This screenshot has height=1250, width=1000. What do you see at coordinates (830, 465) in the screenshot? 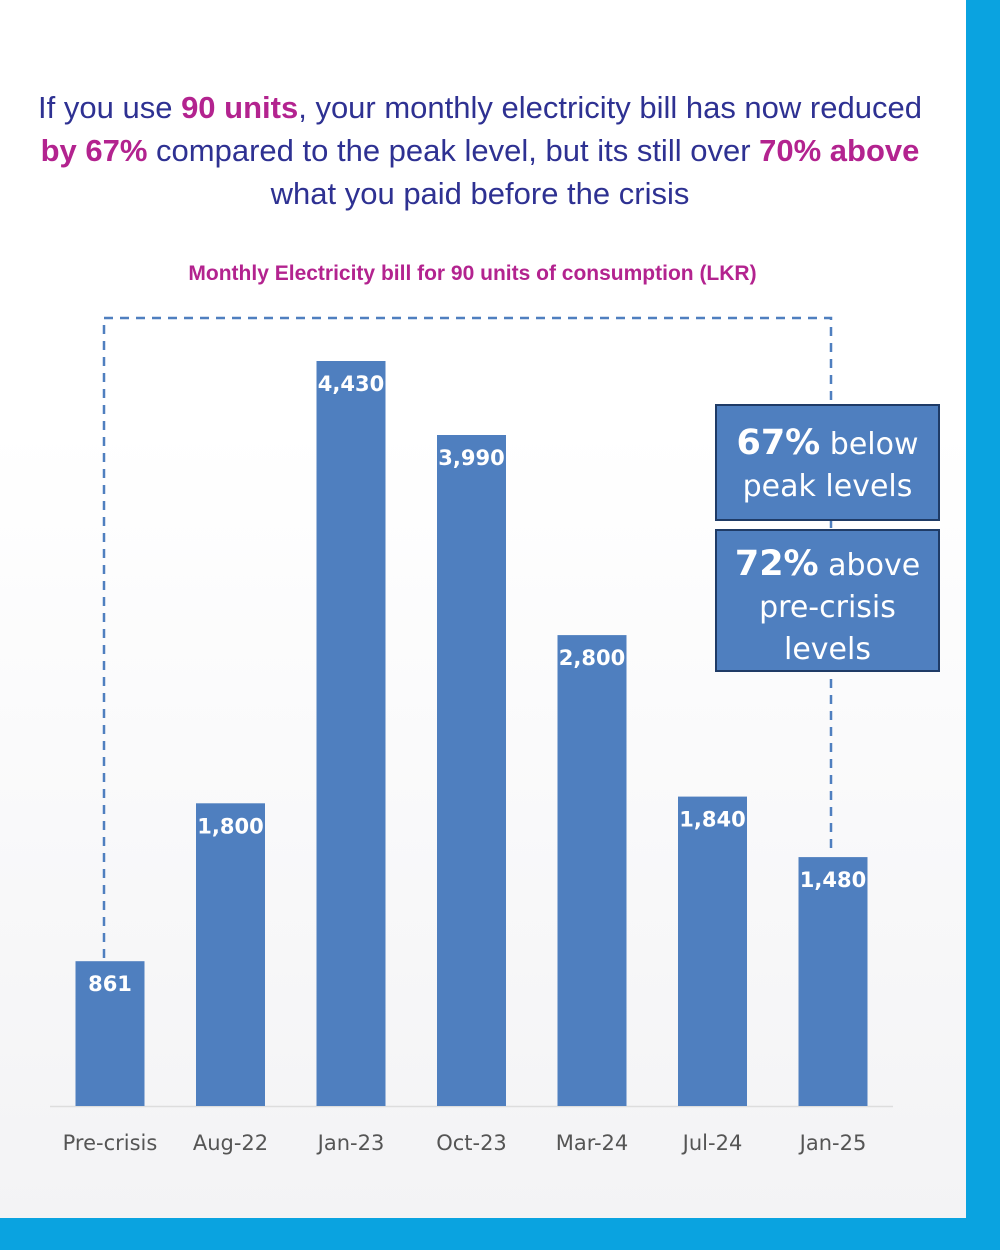
I see `below-peak-text: below peak levels` at bounding box center [830, 465].